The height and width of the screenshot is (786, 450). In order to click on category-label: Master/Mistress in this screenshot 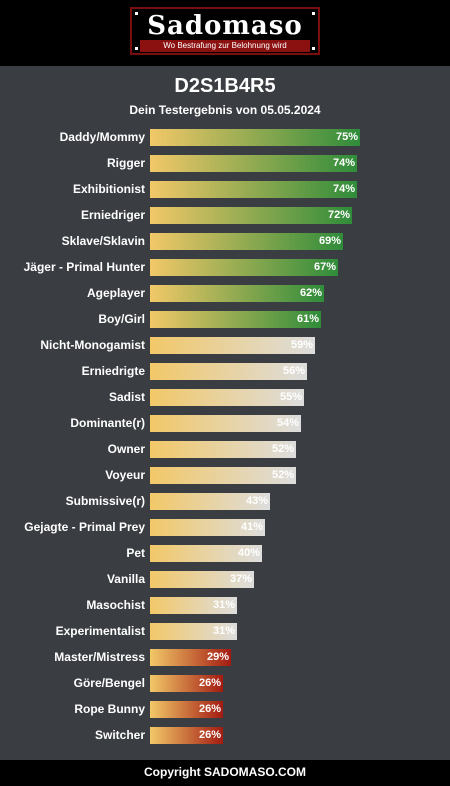, I will do `click(99, 657)`.